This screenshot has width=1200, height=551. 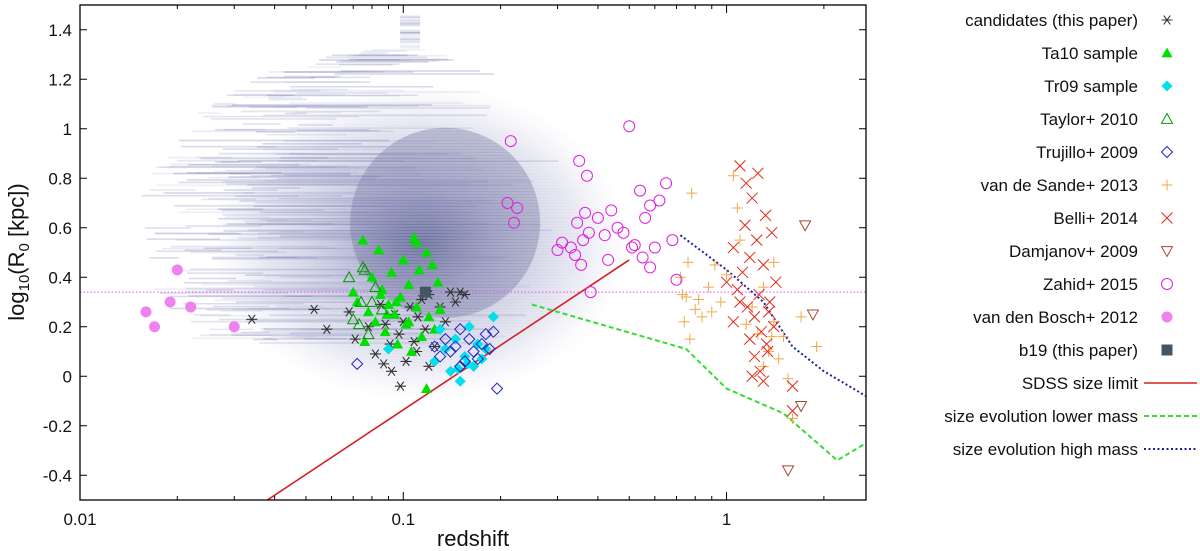 I want to click on legend-label: van de Sande+ 2013, so click(x=1059, y=185).